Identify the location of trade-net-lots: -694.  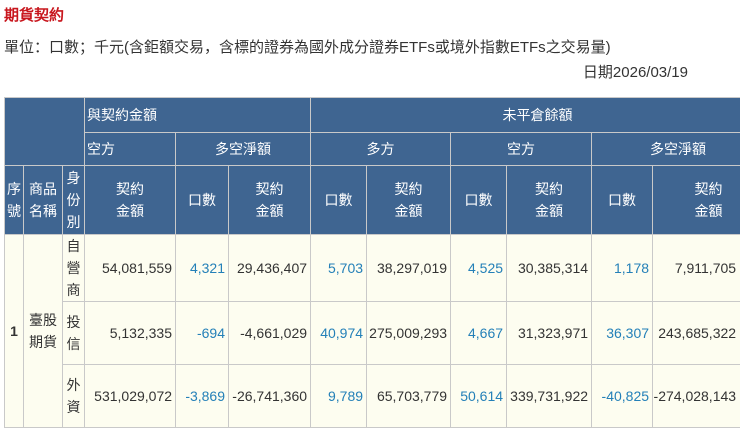
(202, 333).